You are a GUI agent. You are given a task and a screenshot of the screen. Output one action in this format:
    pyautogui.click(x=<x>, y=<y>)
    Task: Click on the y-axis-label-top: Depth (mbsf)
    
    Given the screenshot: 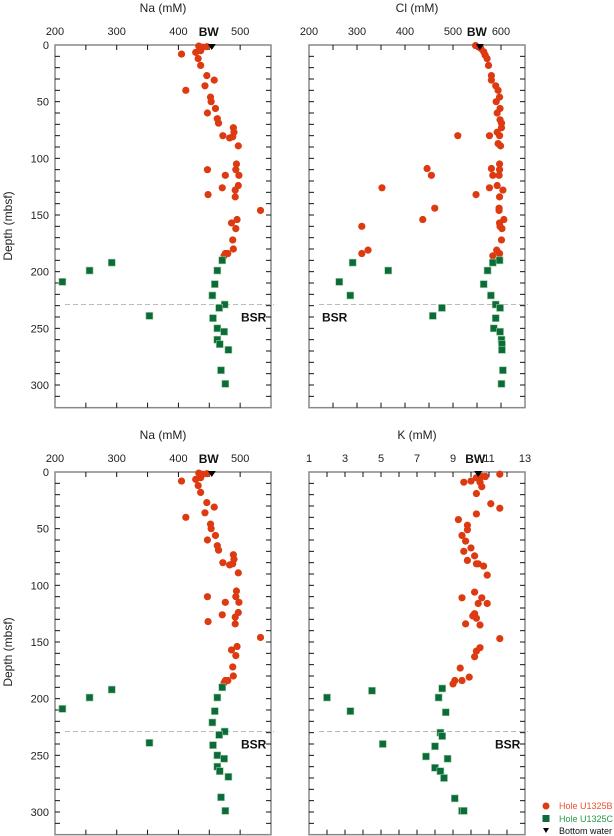 What is the action you would take?
    pyautogui.click(x=8, y=225)
    